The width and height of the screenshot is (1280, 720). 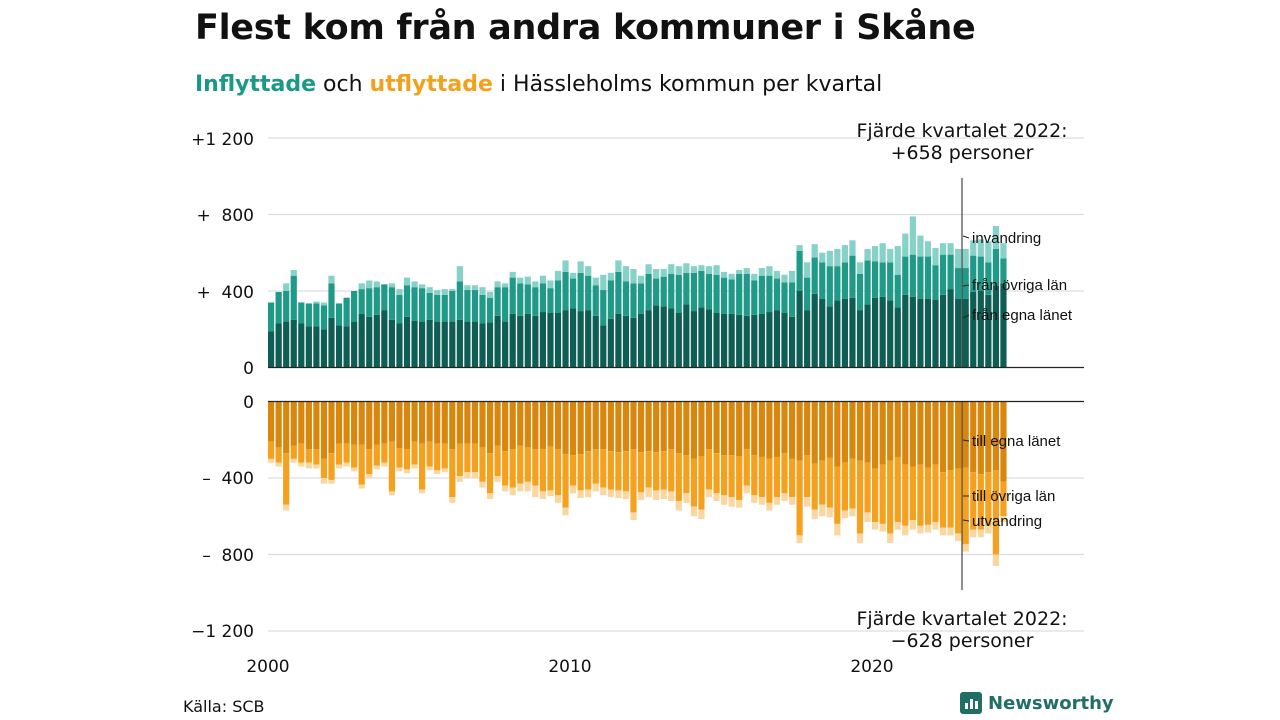 I want to click on x-tick-2010: 2010, so click(x=569, y=667).